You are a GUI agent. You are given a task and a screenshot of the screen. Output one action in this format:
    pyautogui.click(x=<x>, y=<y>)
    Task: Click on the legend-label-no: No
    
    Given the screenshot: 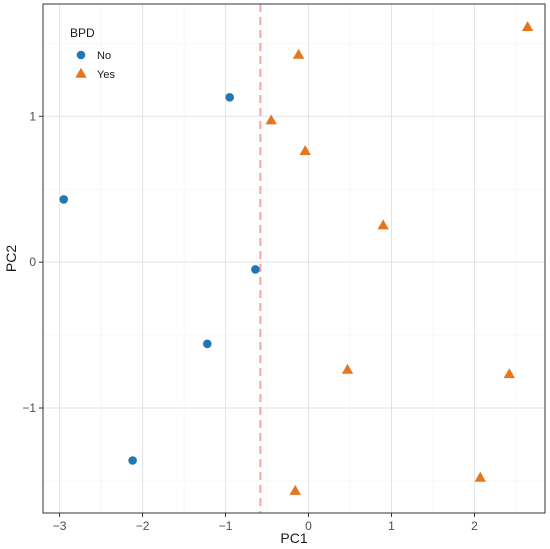 What is the action you would take?
    pyautogui.click(x=104, y=56)
    